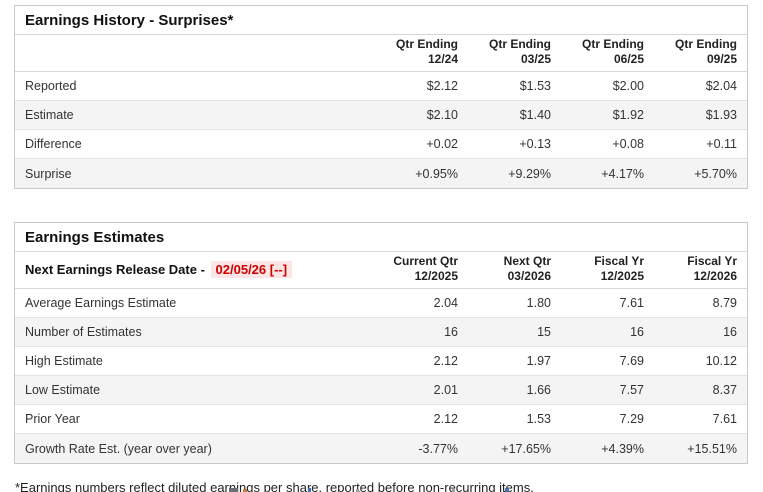  I want to click on column-header-fiscal-yr-2026: Fiscal Yr 12/2026, so click(712, 268).